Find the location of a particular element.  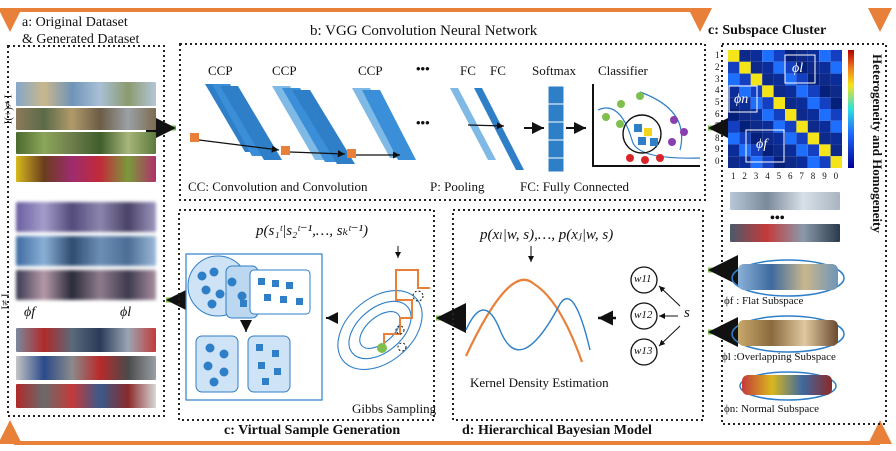

gibbs-formula: p(s₁ᵗ|s₂ᵗ⁻¹,…, sₖᵗ⁻¹) is located at coordinates (312, 231).